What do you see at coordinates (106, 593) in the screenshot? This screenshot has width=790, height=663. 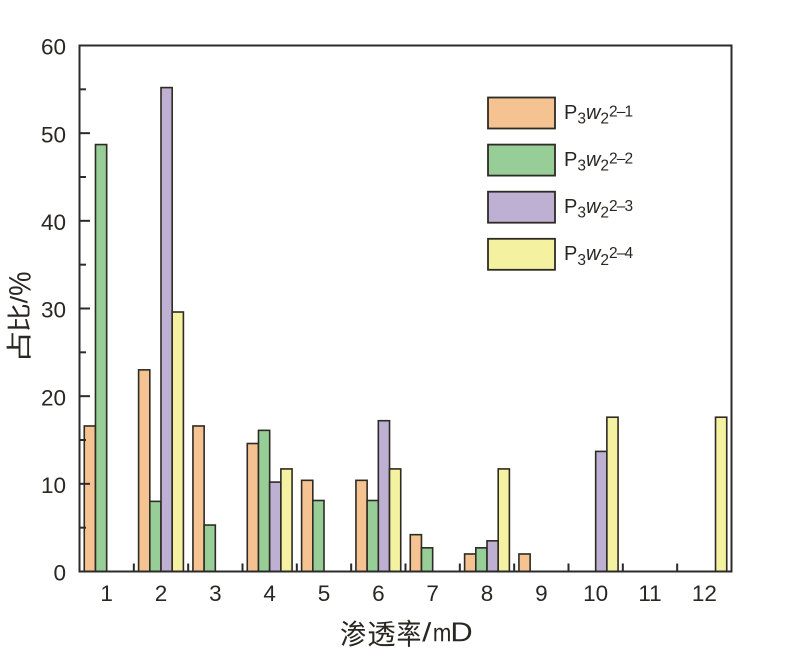 I see `svg-text: 1` at bounding box center [106, 593].